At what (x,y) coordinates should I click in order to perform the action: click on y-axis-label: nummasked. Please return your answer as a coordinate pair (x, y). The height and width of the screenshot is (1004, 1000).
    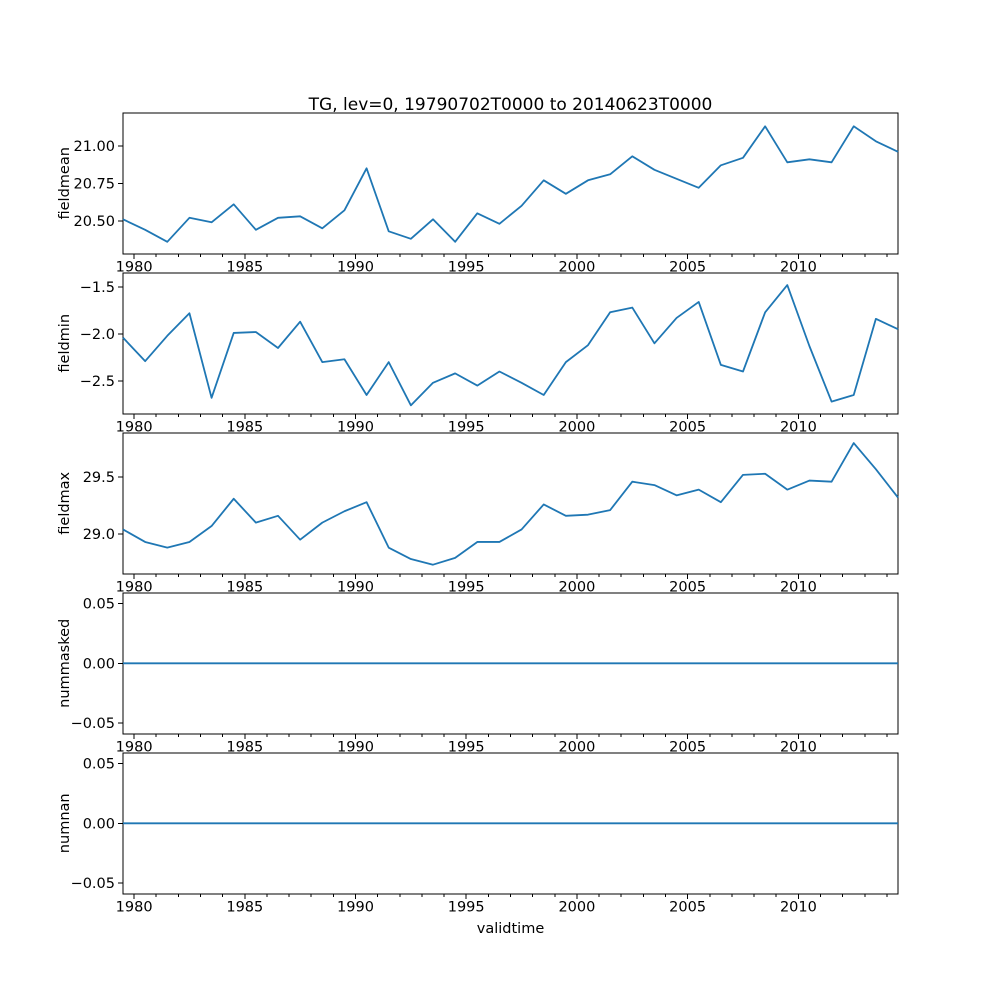
    Looking at the image, I should click on (65, 663).